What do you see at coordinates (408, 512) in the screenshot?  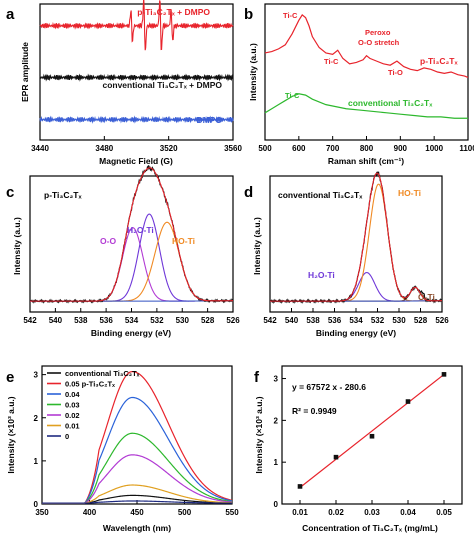 I see `x-tick-label-f-3: 0.04` at bounding box center [408, 512].